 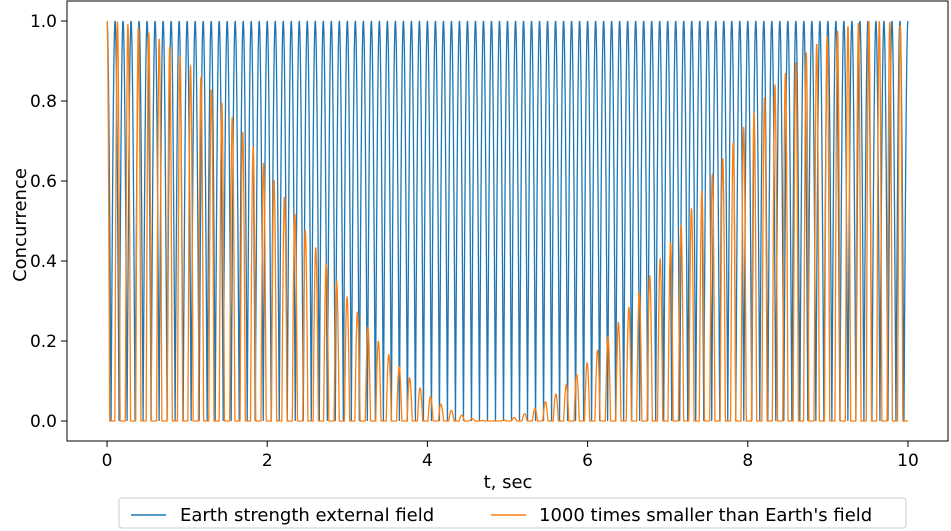 What do you see at coordinates (43, 22) in the screenshot?
I see `y-tick-label: 1.0` at bounding box center [43, 22].